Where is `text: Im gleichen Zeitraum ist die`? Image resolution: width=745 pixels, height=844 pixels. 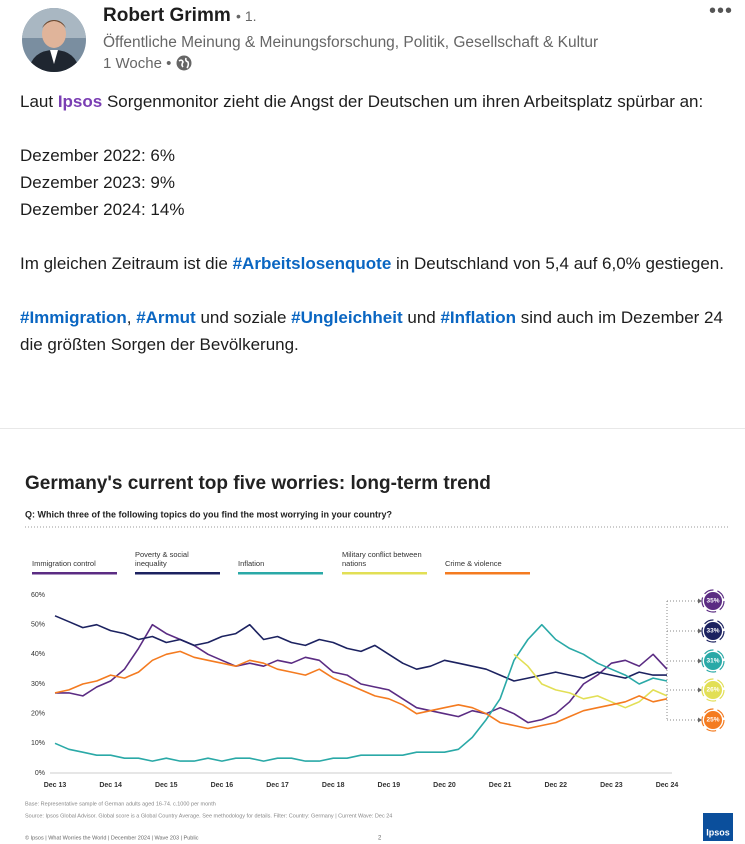
text: Im gleichen Zeitraum ist die is located at coordinates (126, 263).